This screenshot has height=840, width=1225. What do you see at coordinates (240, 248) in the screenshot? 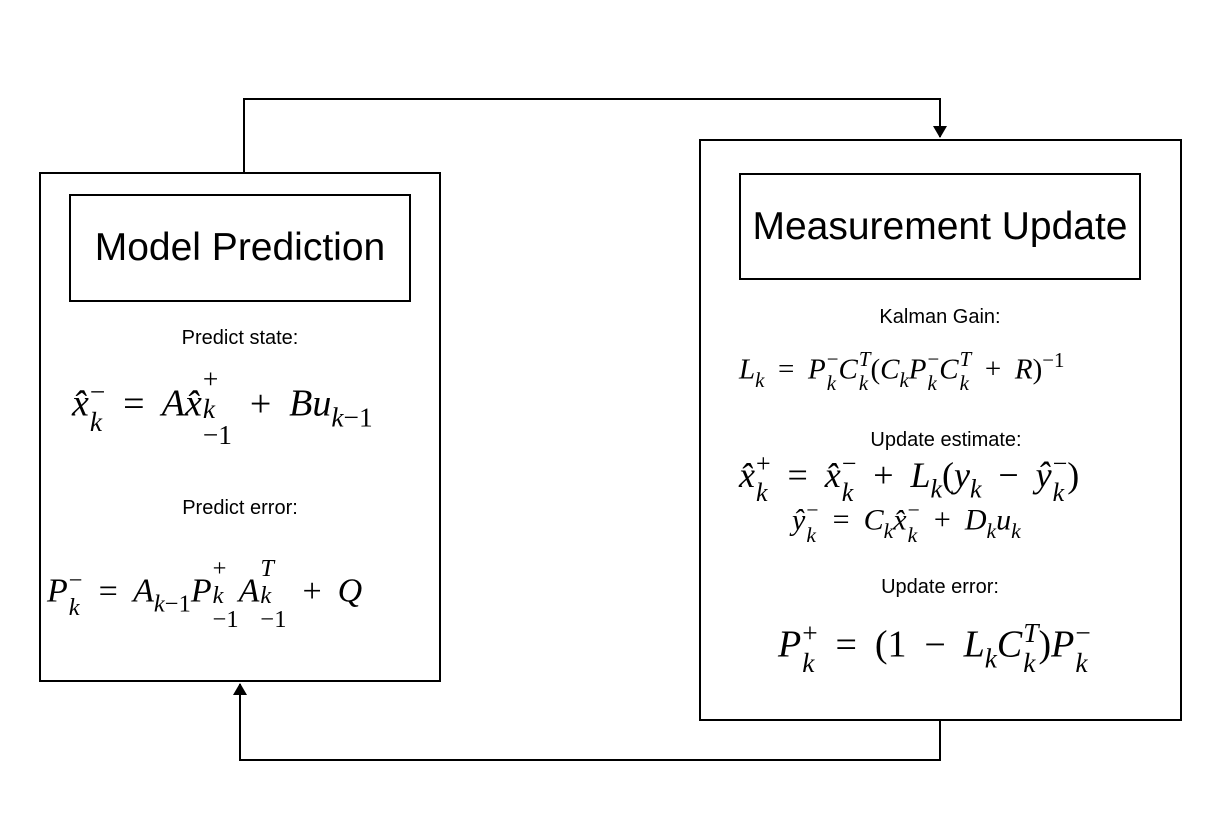
I see `model-prediction-title: Model Prediction` at bounding box center [240, 248].